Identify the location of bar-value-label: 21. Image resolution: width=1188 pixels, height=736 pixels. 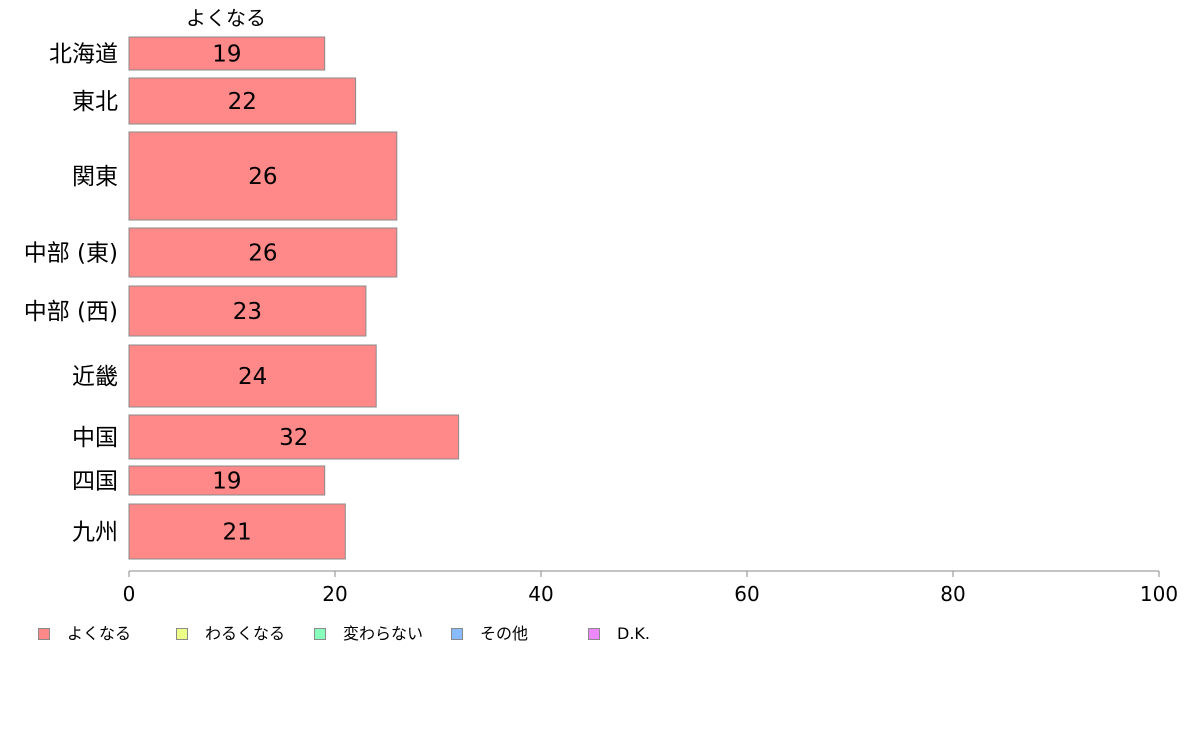
(237, 533).